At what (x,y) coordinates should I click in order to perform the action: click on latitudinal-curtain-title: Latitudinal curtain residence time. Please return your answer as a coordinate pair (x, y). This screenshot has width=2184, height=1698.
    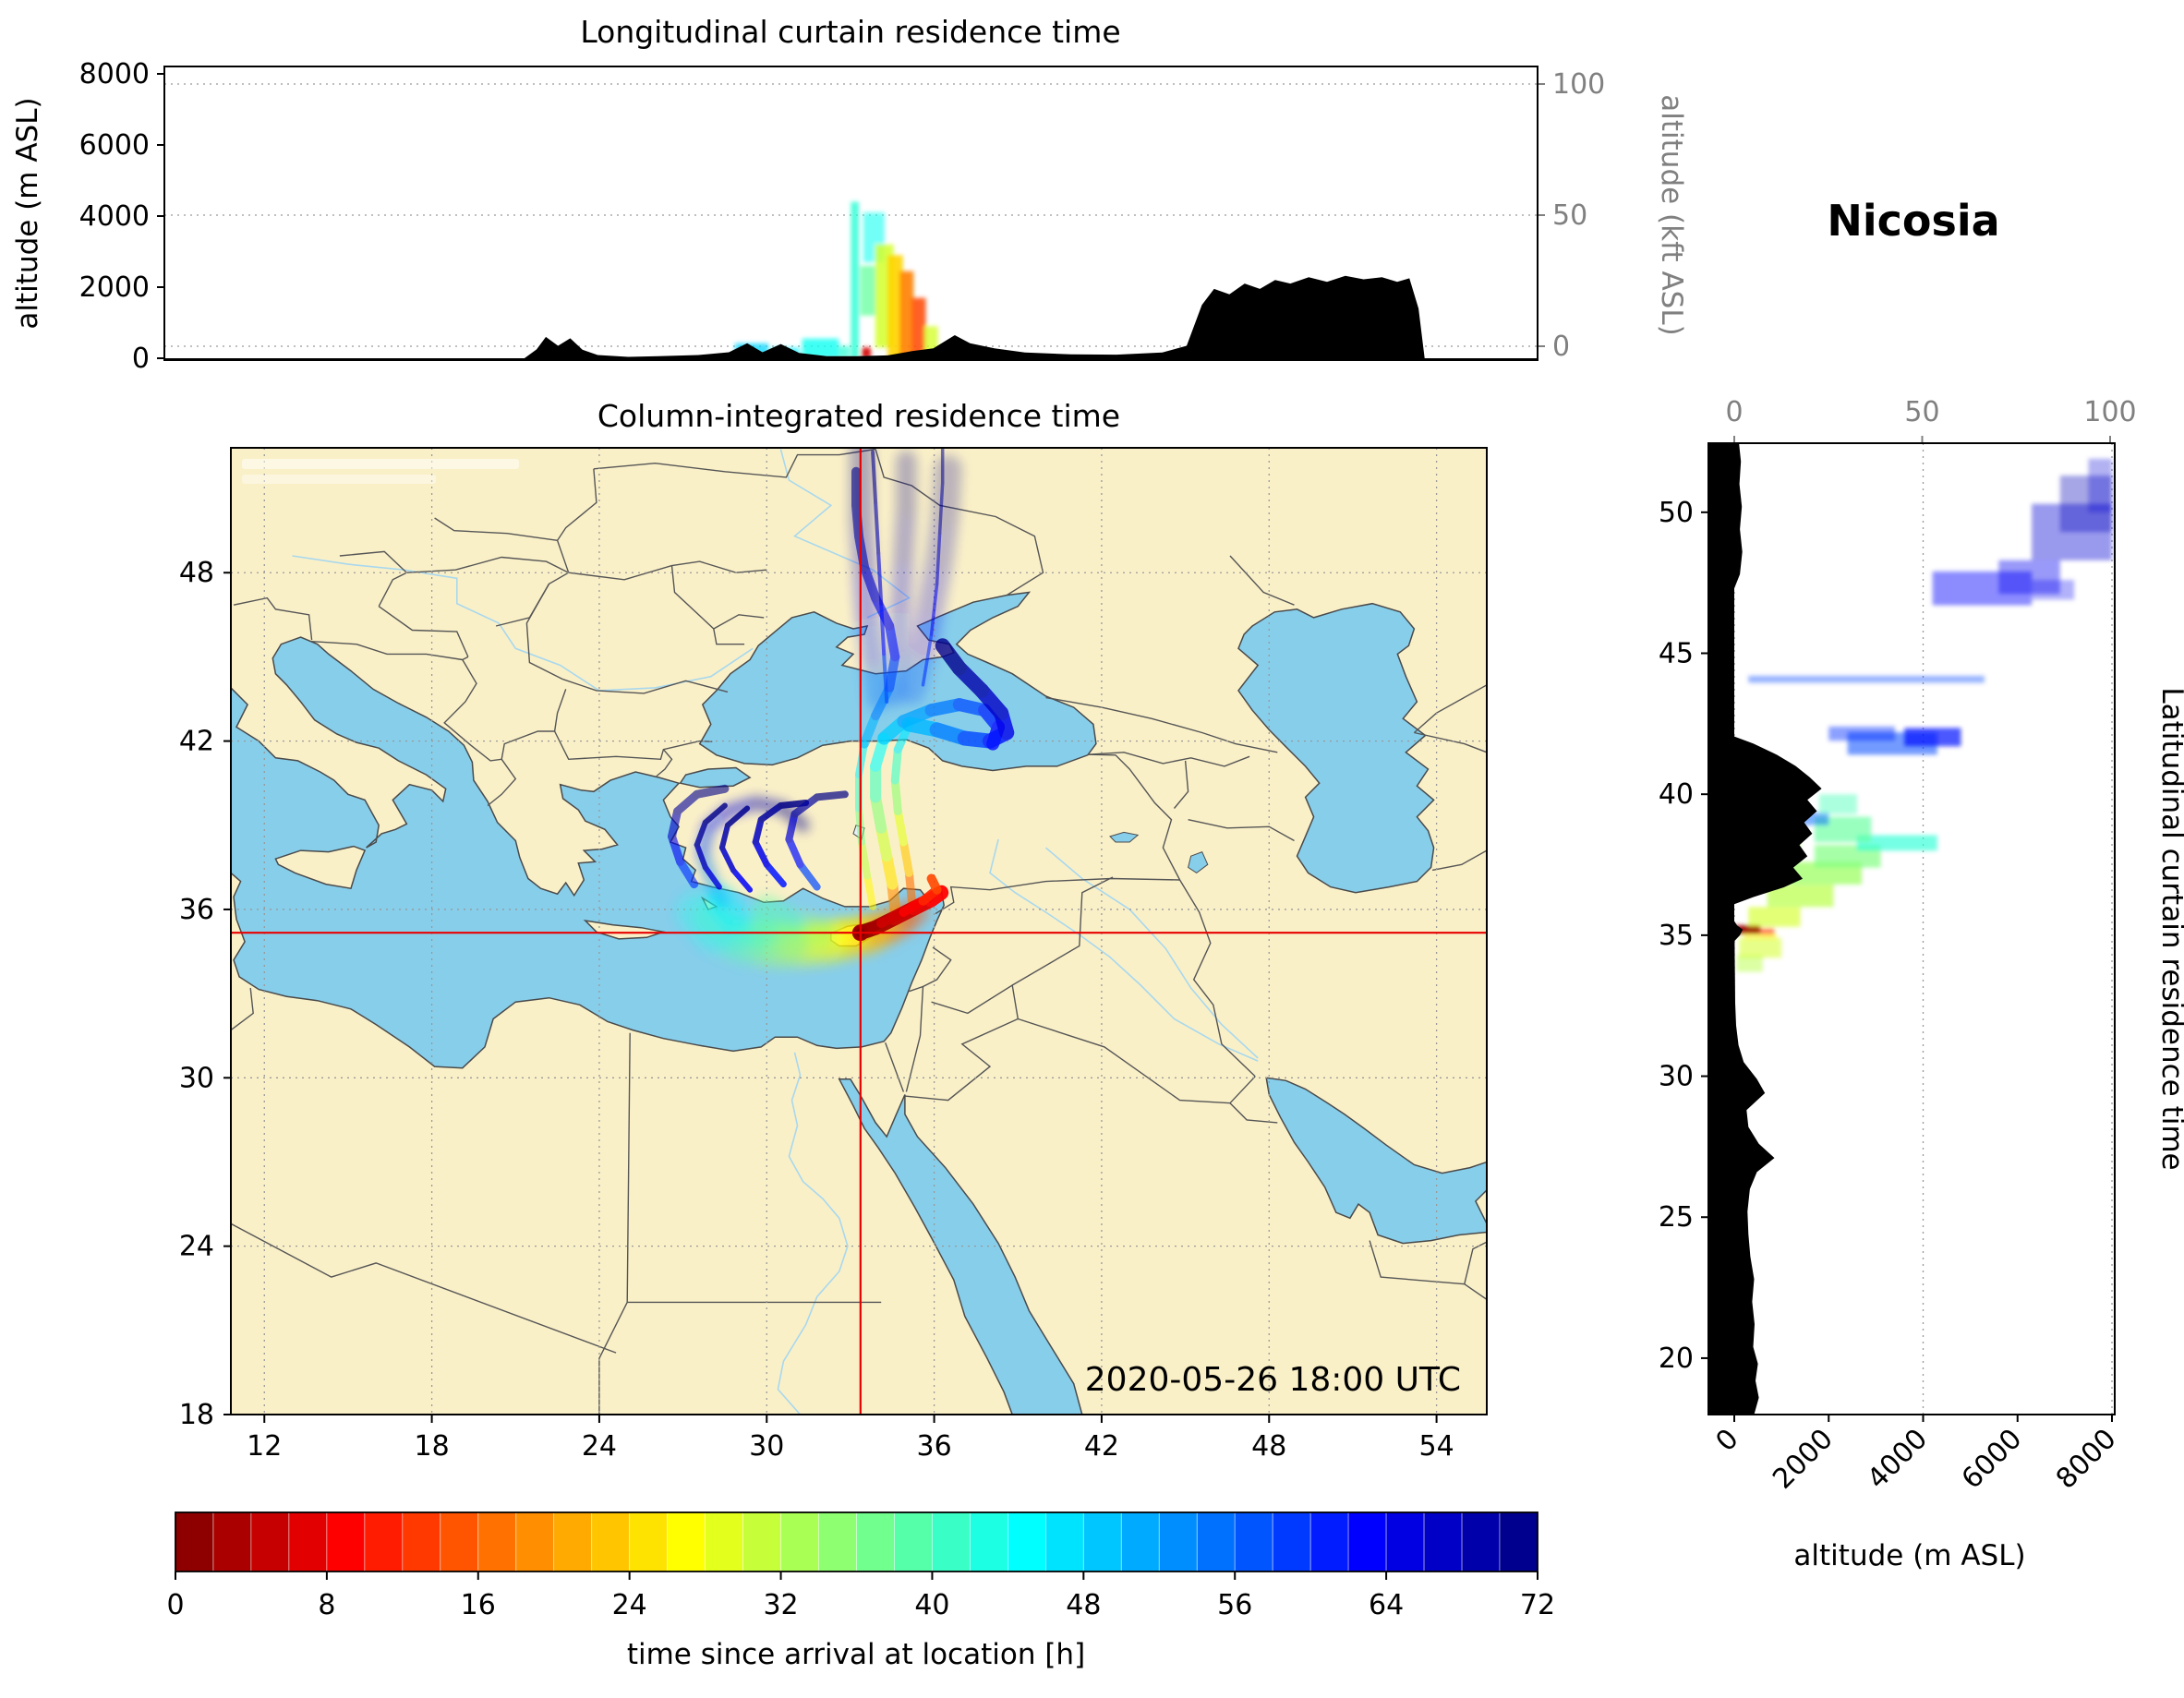
    Looking at the image, I should click on (2169, 928).